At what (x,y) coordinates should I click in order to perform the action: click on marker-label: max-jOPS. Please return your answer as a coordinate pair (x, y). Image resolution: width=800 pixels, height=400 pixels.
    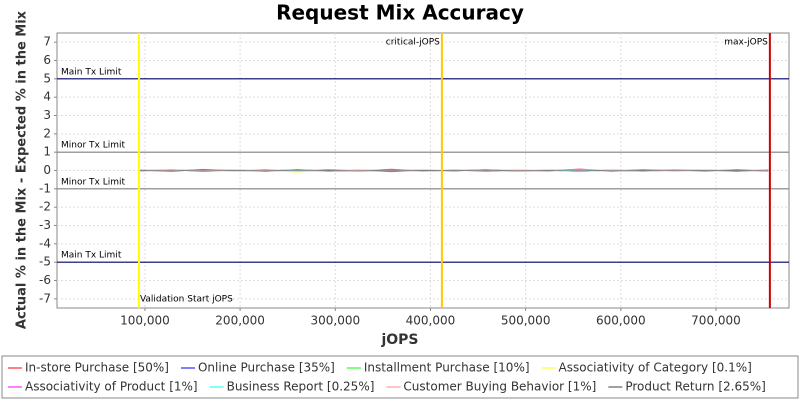
    Looking at the image, I should click on (746, 43).